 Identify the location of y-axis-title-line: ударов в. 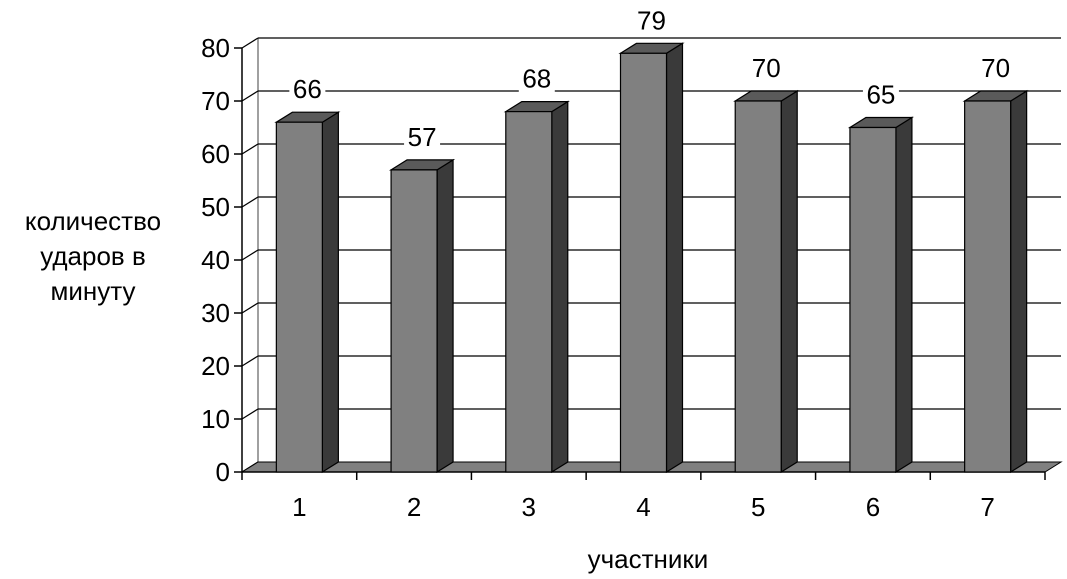
(93, 256).